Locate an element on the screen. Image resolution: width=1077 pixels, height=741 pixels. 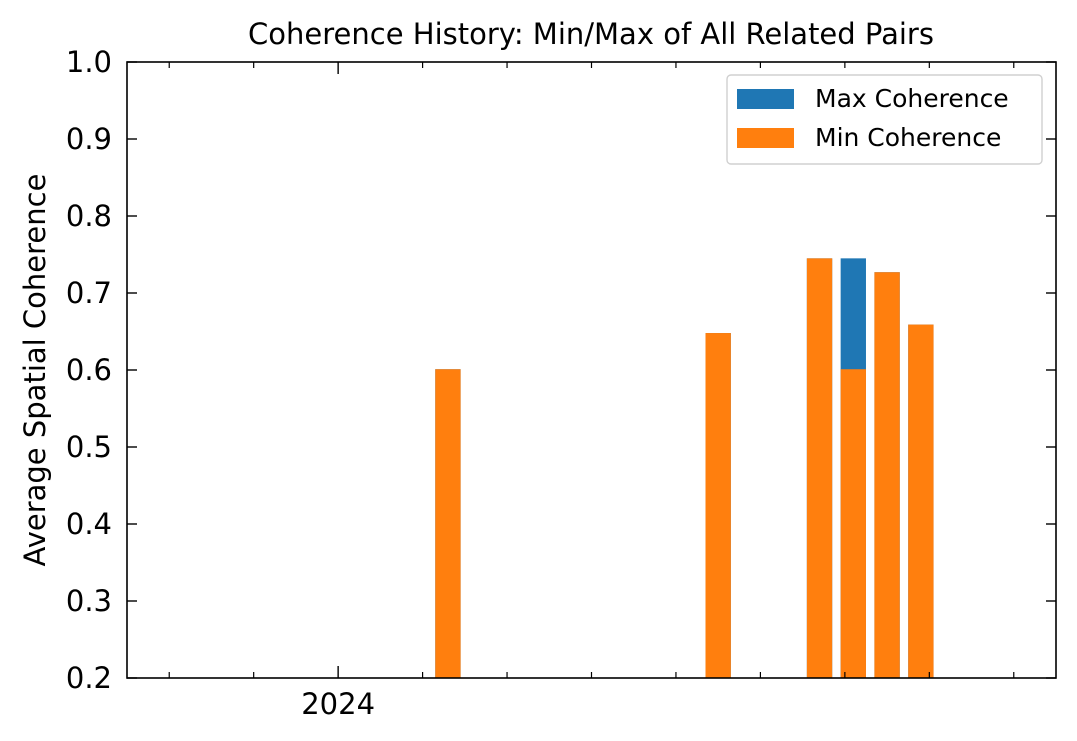
legend: Max Coherence Min Coherence is located at coordinates (884, 119).